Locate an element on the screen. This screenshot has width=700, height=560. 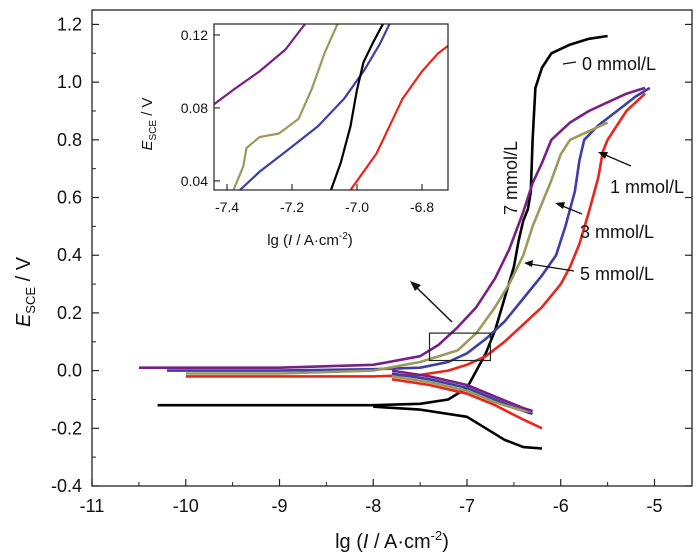
y-tick-label: 1.0 is located at coordinates (69, 82).